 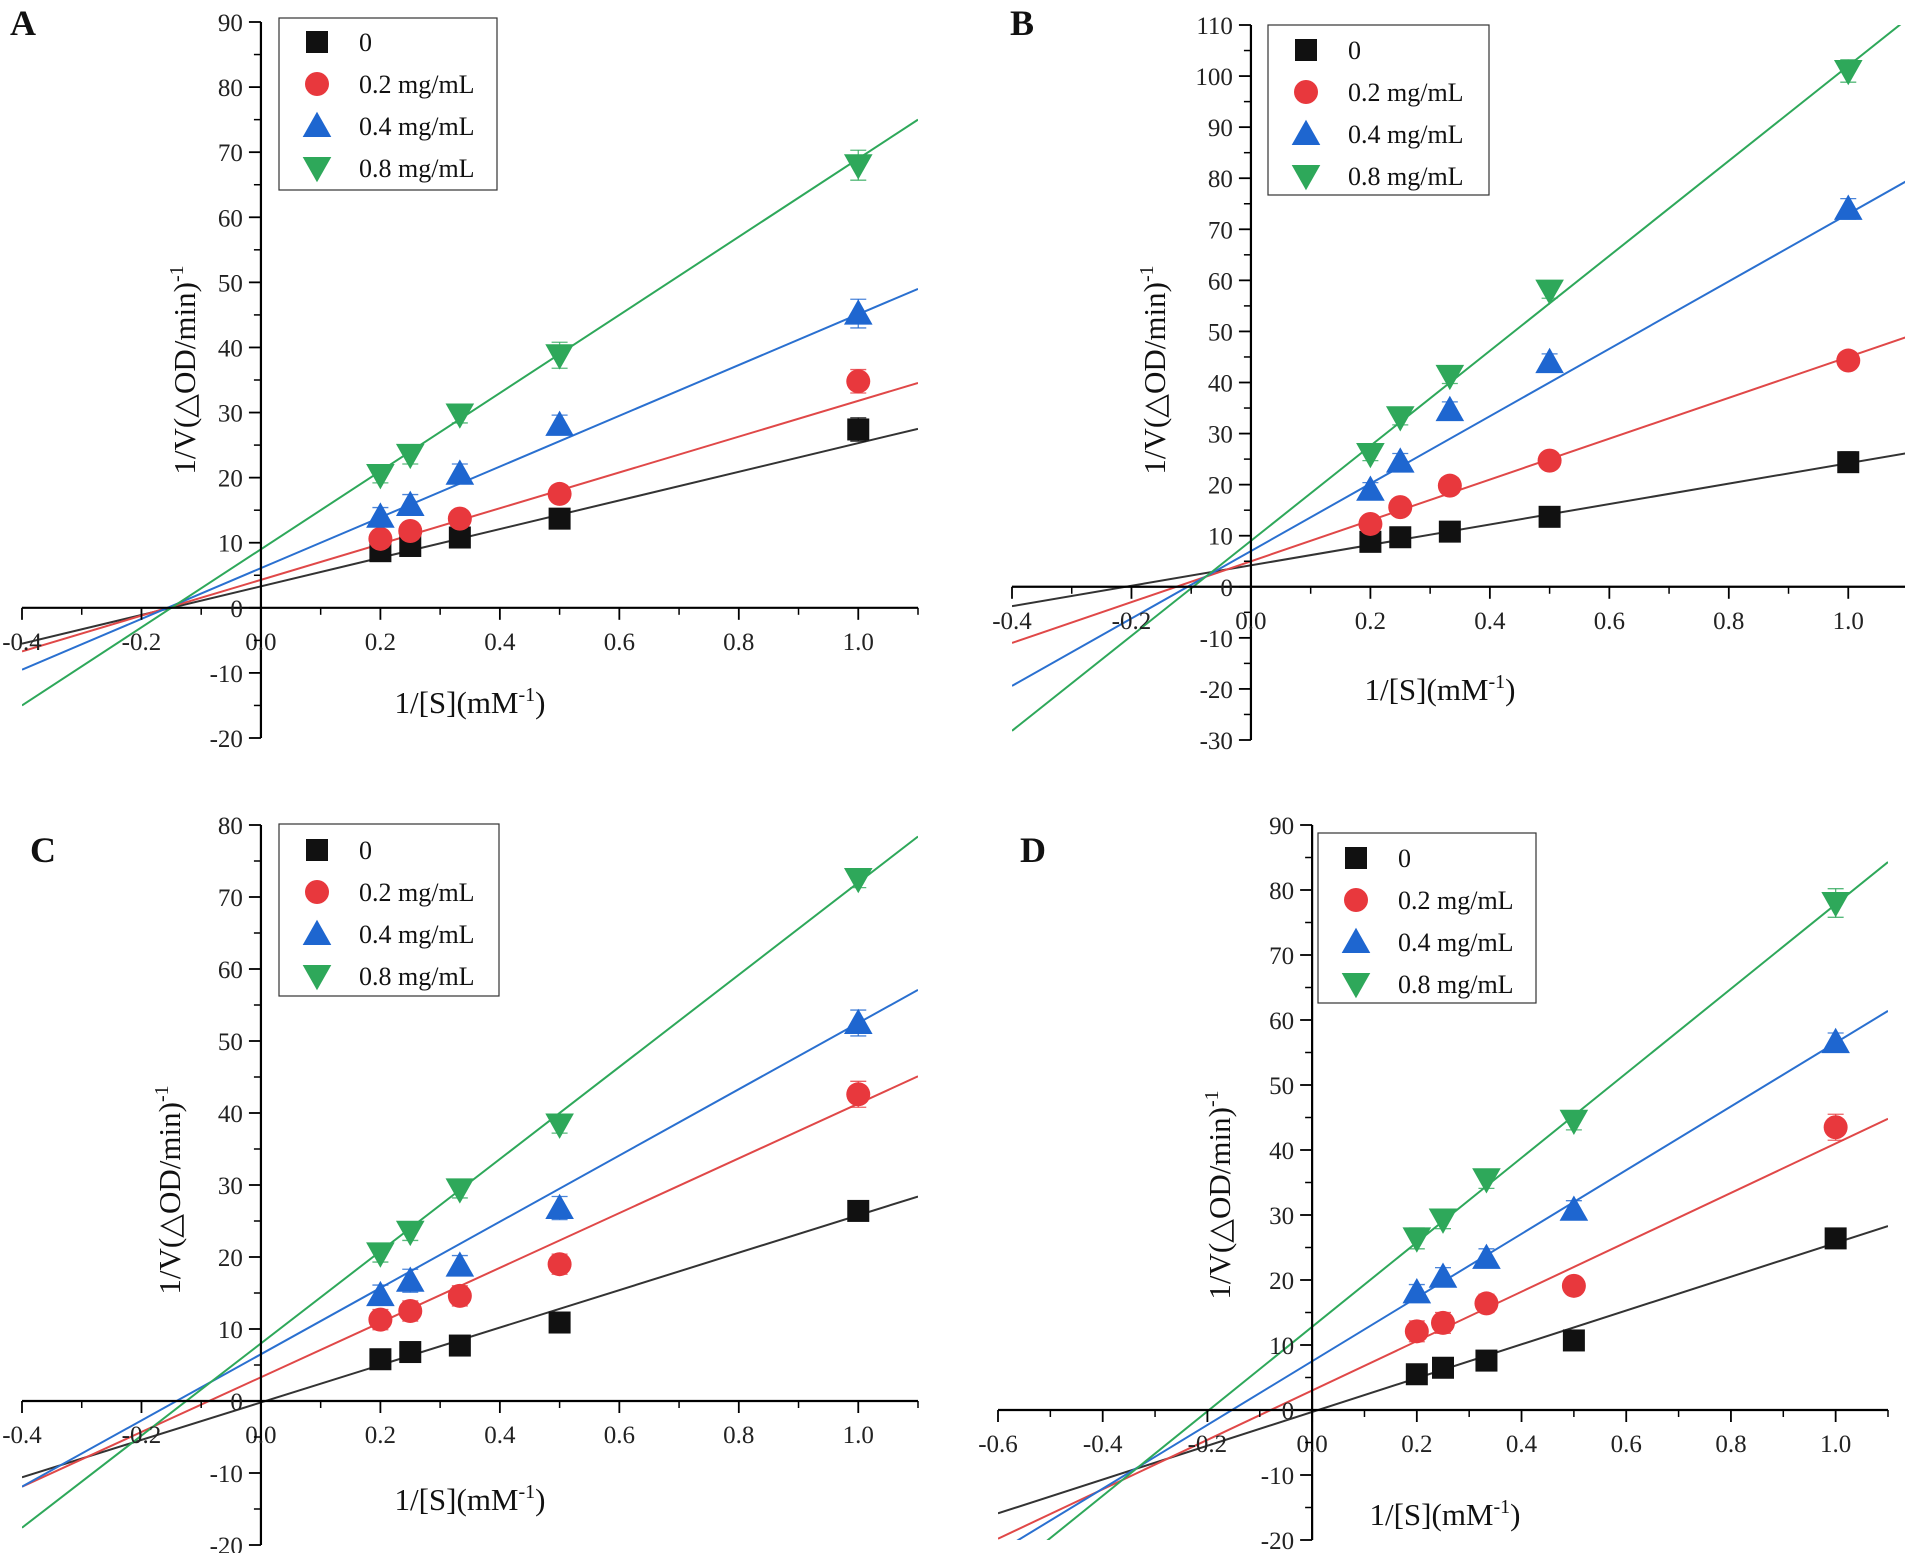 I want to click on x-tick-label: 0.6, so click(x=619, y=1435).